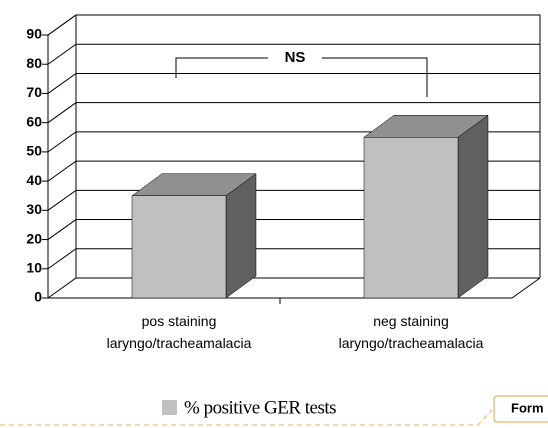  What do you see at coordinates (301, 77) in the screenshot?
I see `significance-bracket` at bounding box center [301, 77].